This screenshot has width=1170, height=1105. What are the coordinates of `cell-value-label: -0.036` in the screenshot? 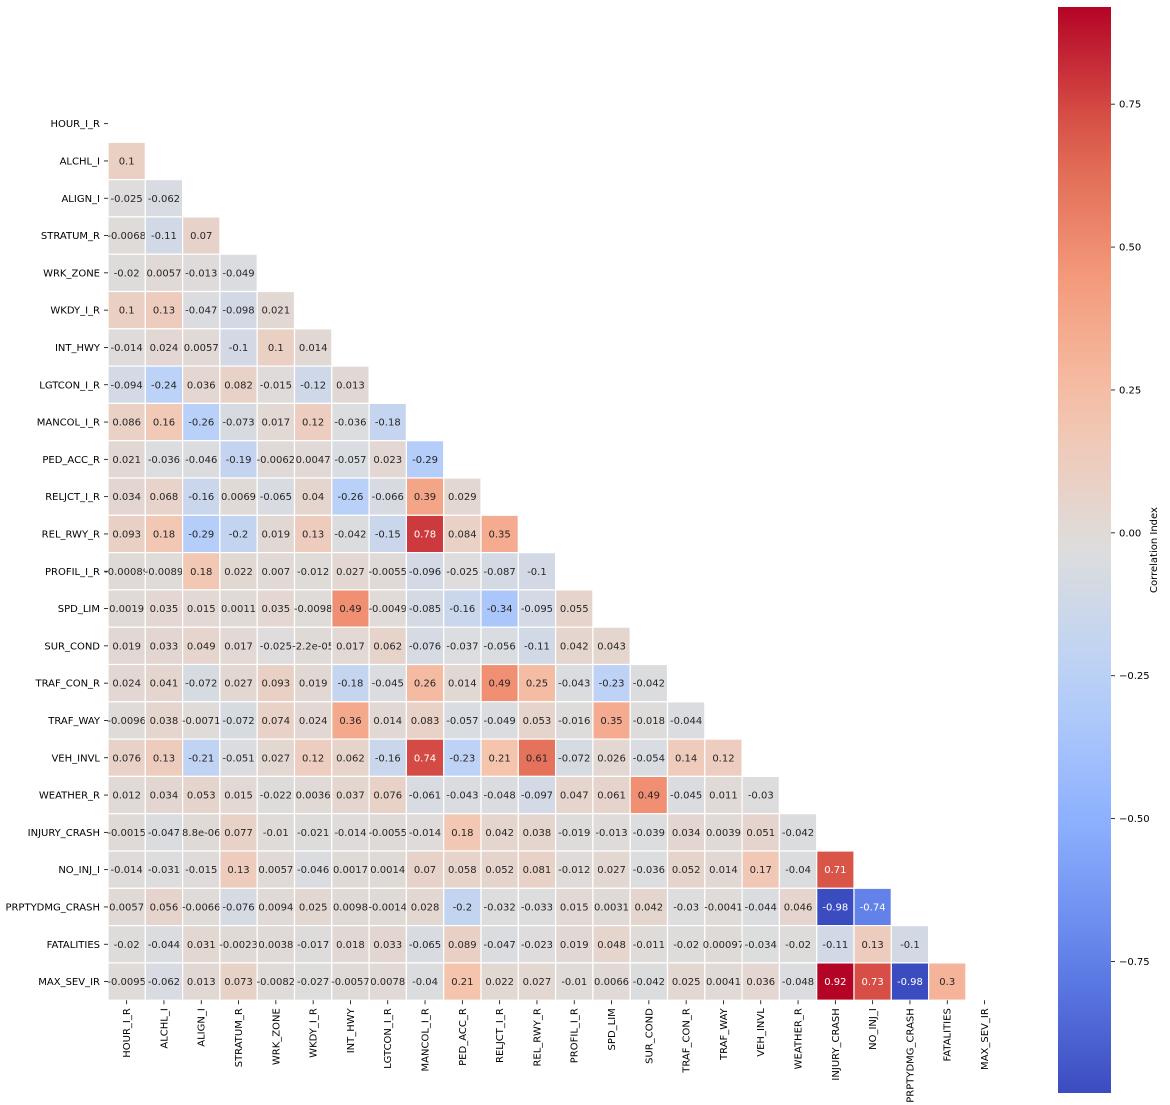 It's located at (350, 423).